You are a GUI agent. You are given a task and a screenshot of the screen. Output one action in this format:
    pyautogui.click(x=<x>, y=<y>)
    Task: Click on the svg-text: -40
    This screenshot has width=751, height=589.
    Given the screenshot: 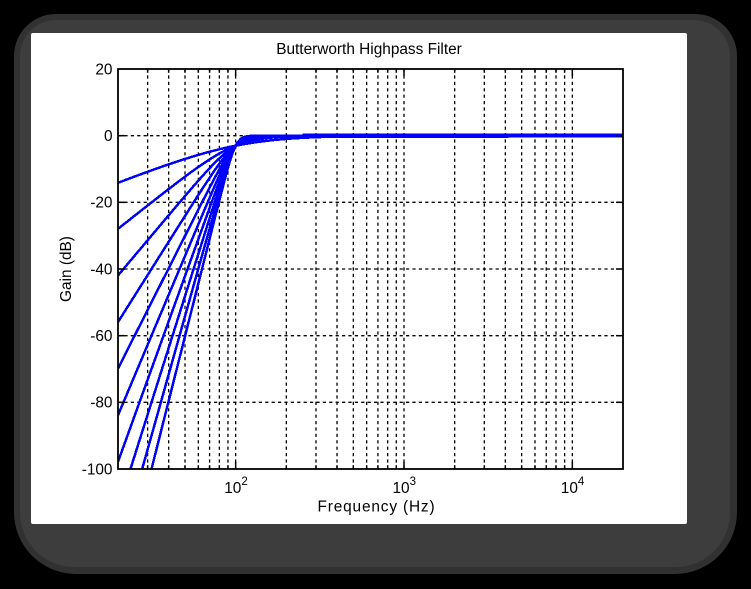 What is the action you would take?
    pyautogui.click(x=101, y=269)
    